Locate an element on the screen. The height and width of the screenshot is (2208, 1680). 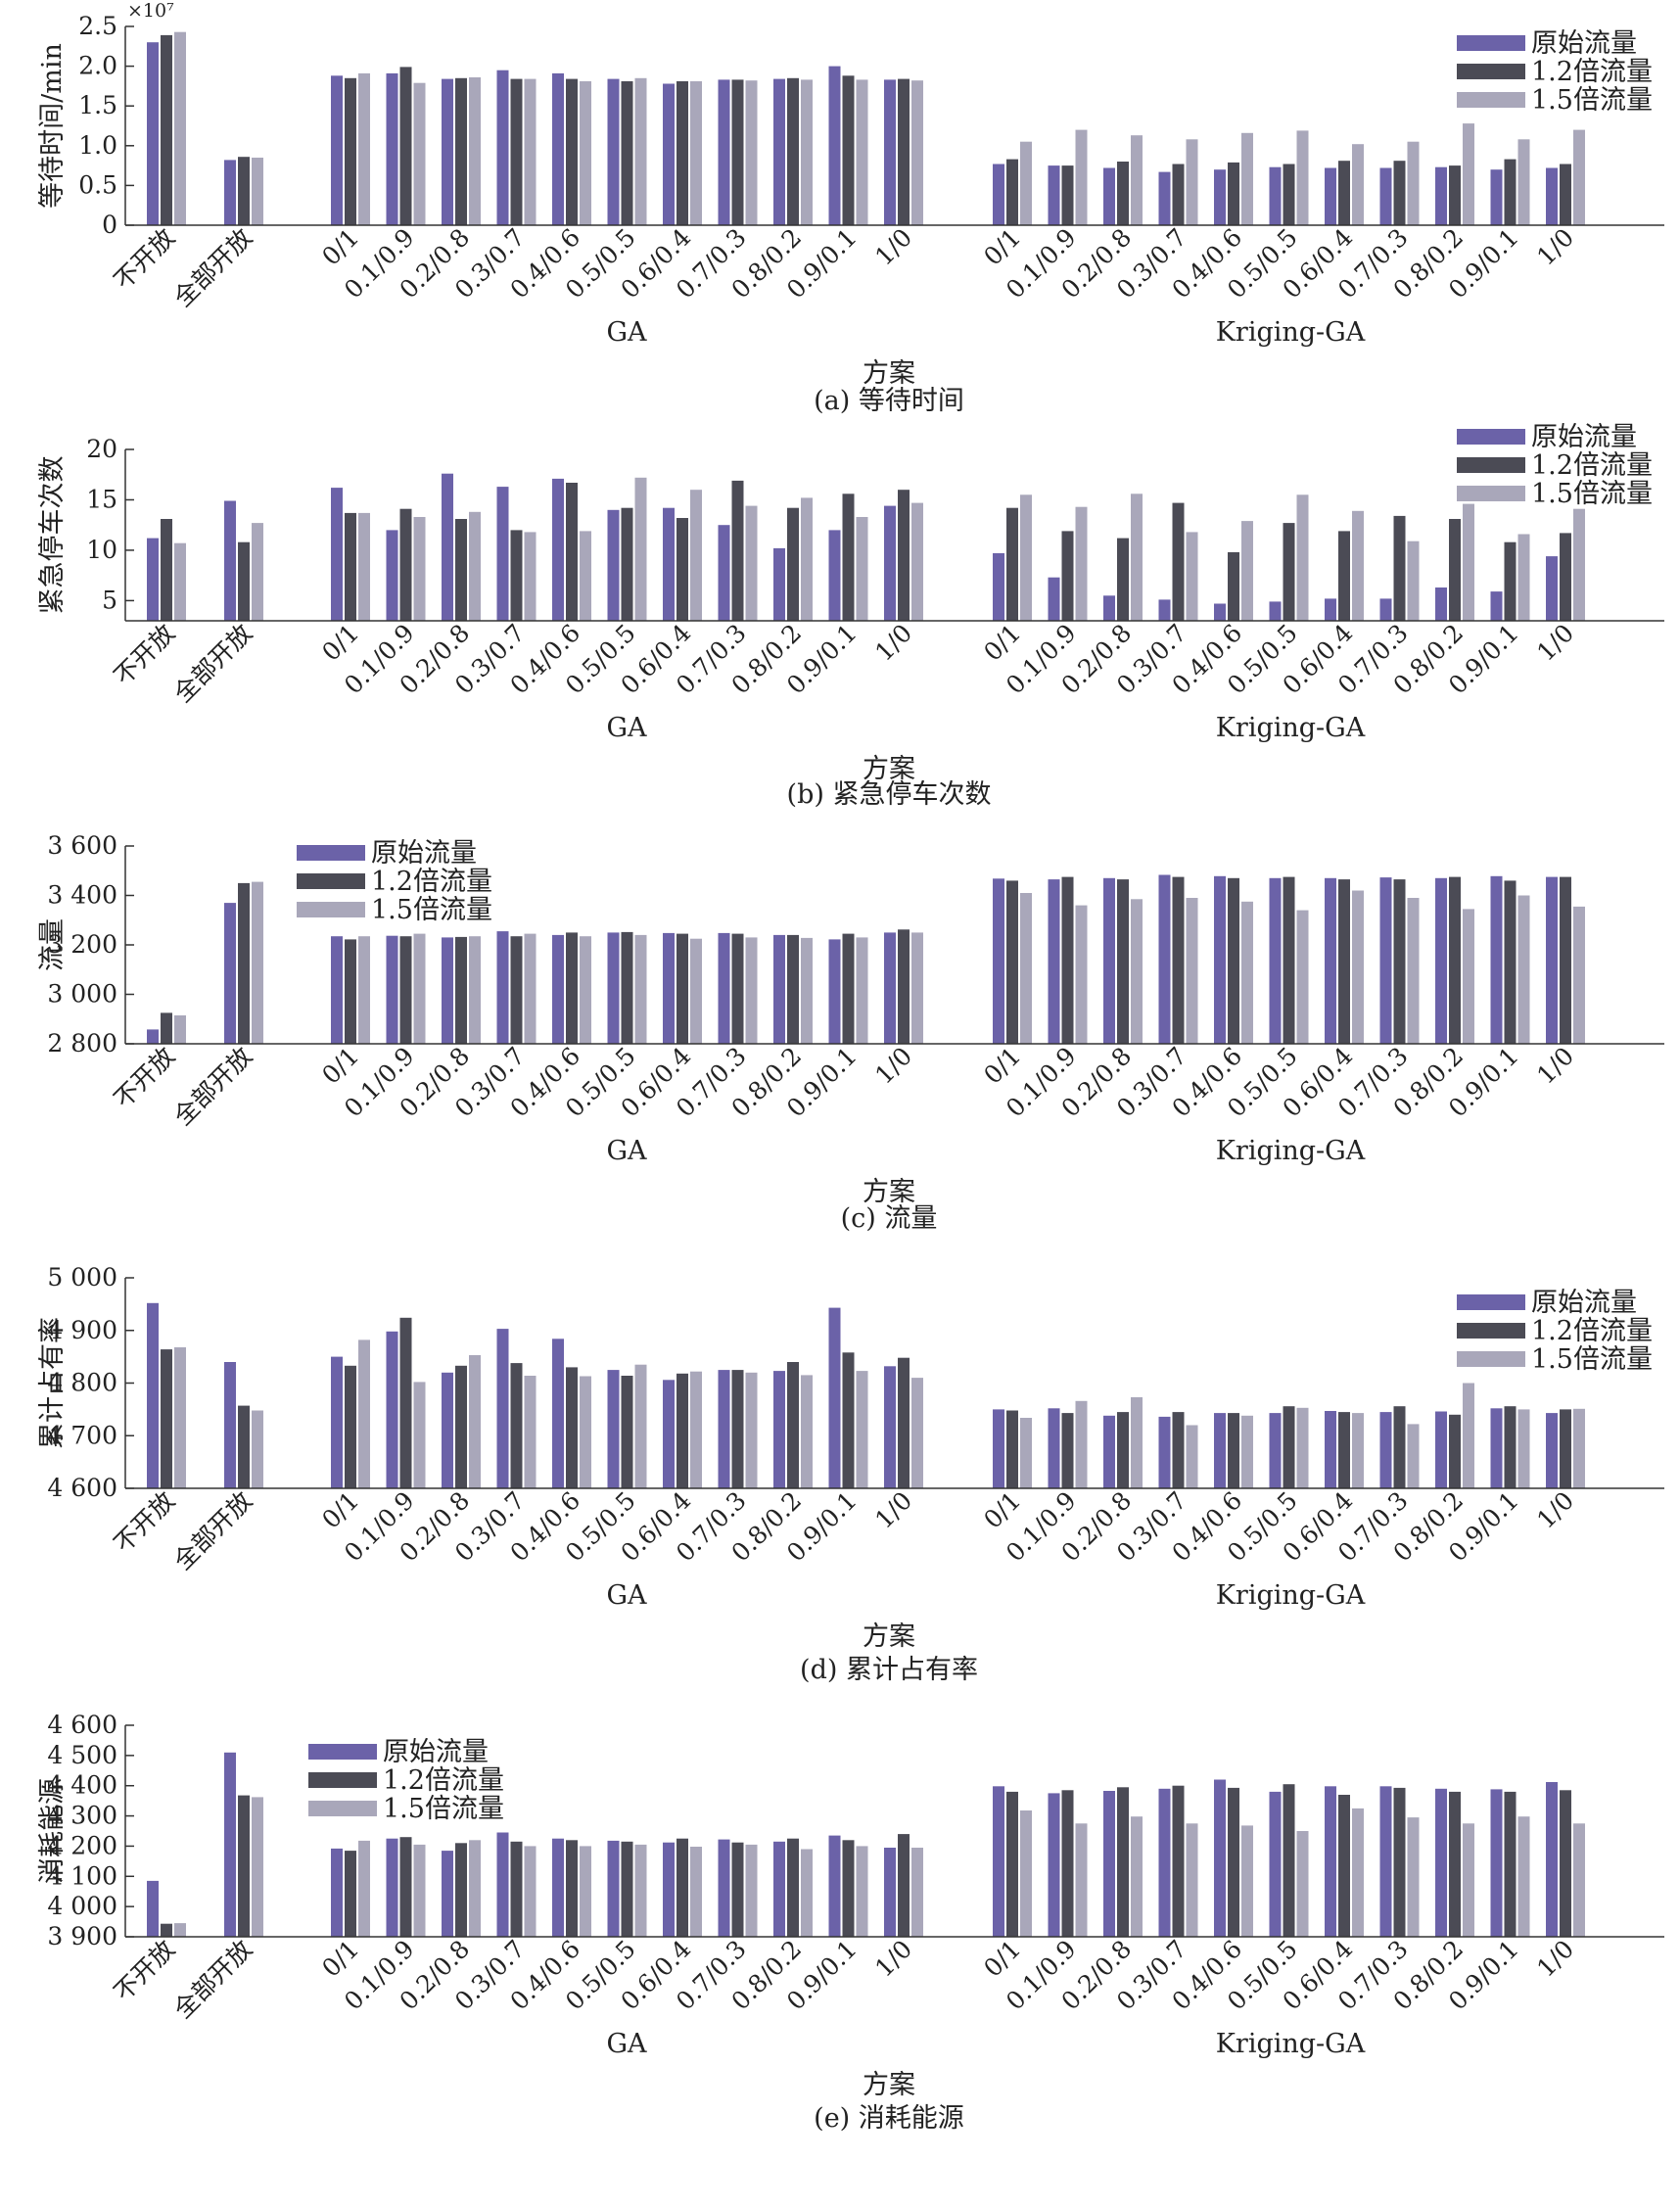
bar-s2-c12 is located at coordinates (848, 1420).